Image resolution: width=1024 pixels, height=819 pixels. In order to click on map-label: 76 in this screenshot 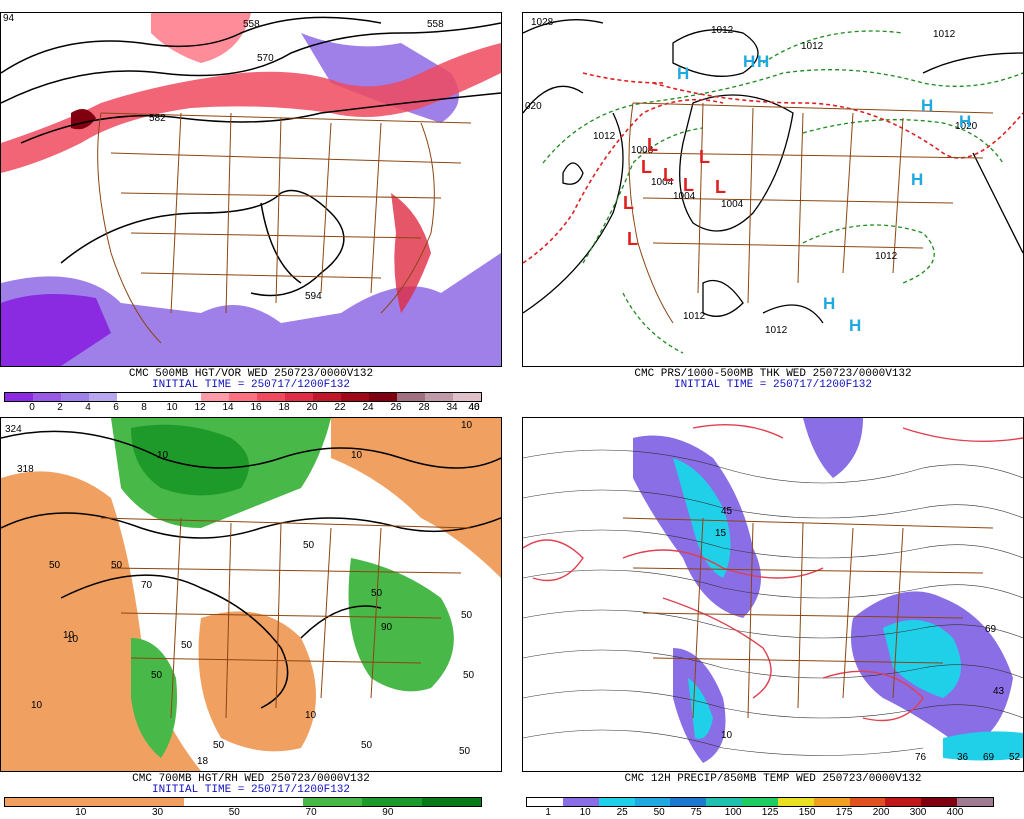, I will do `click(921, 757)`.